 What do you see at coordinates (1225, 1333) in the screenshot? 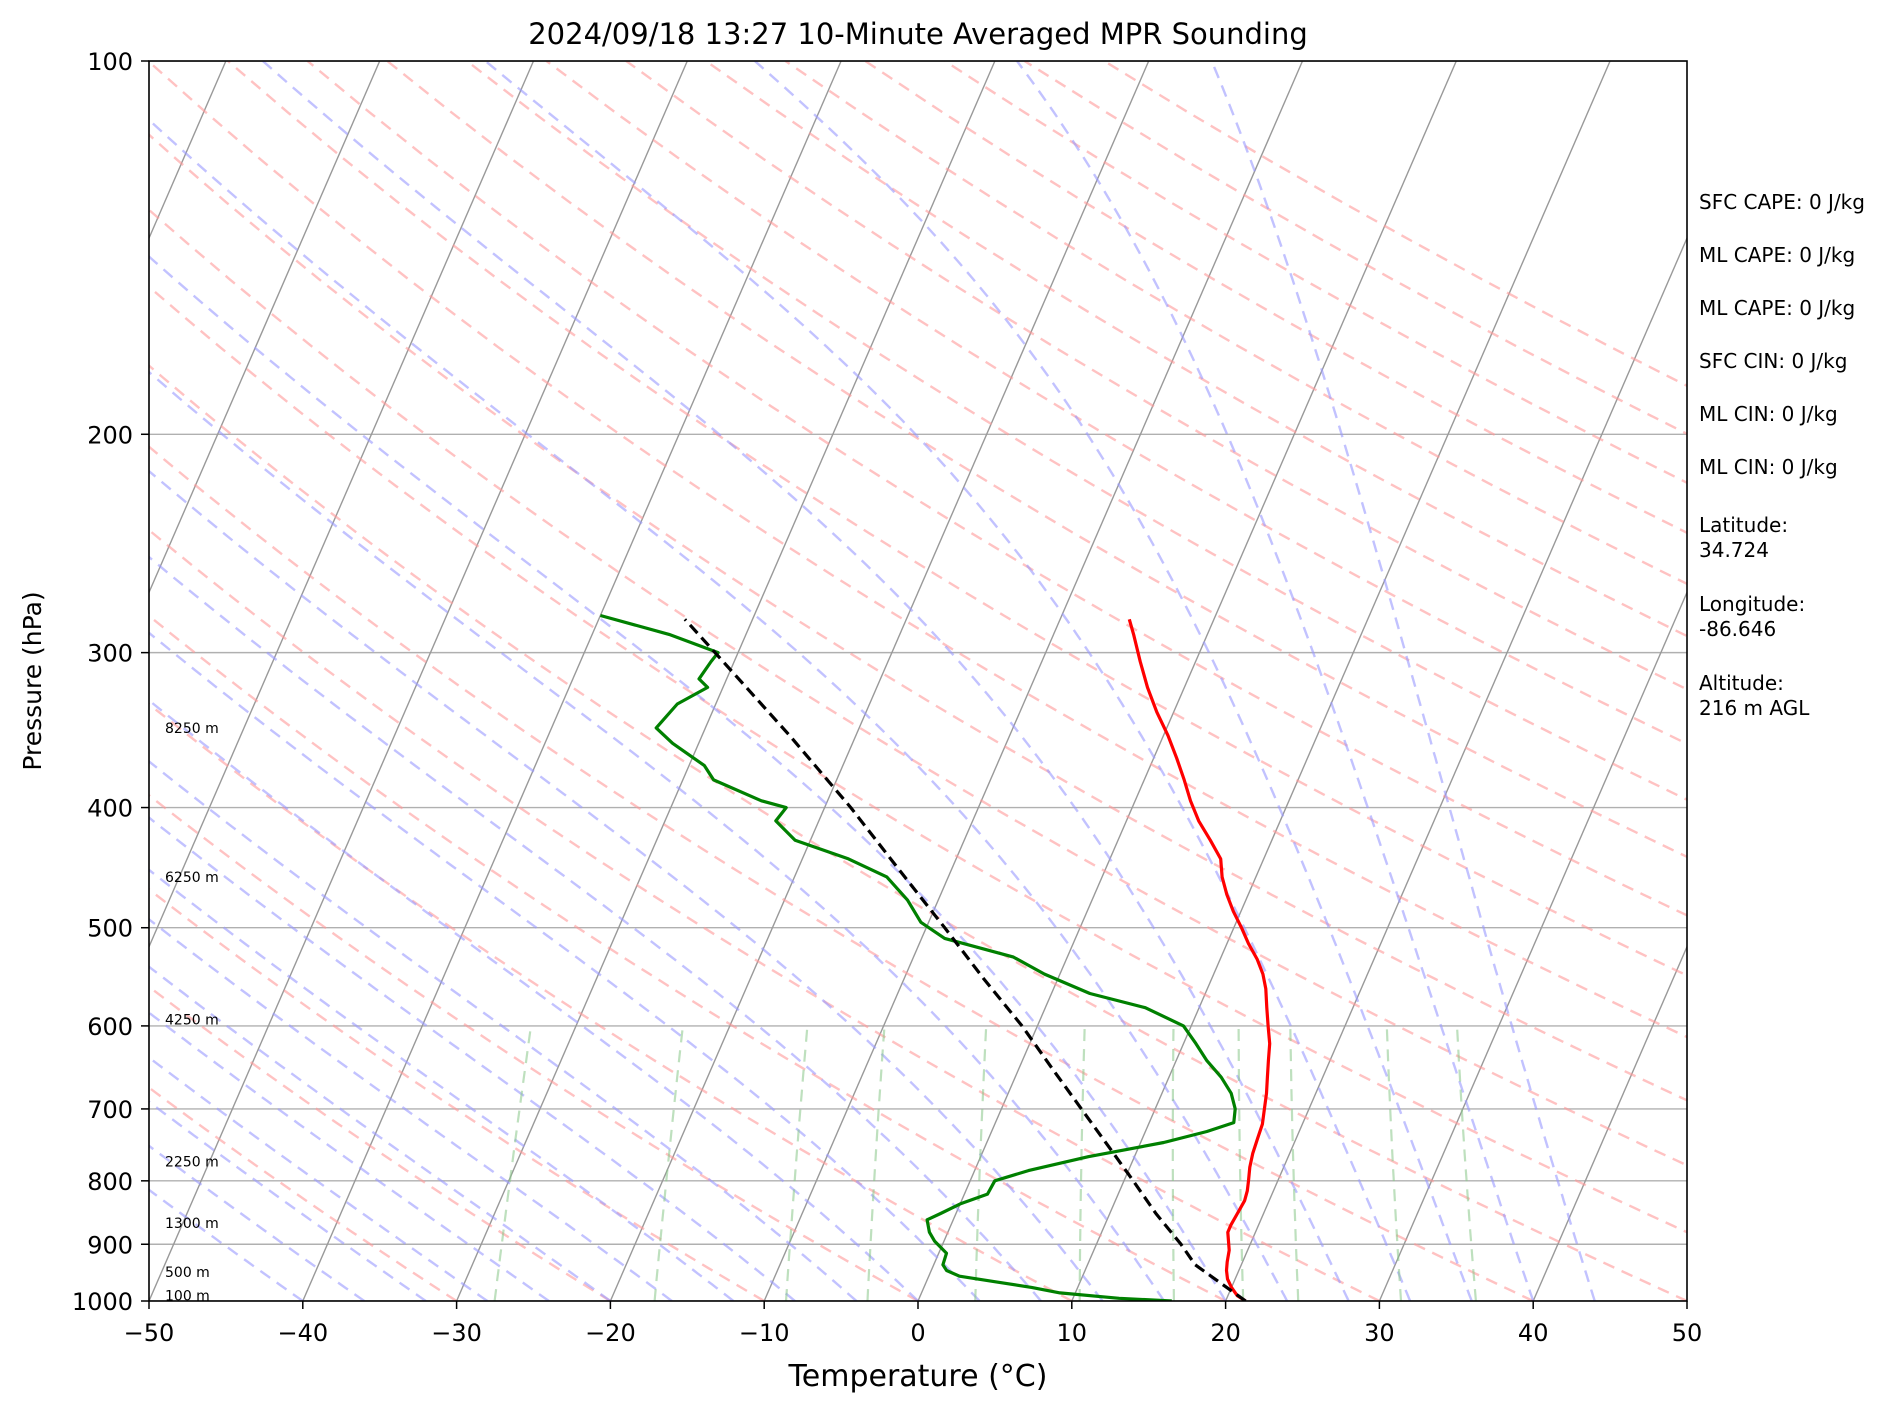
I see `x-tick-label: 20` at bounding box center [1225, 1333].